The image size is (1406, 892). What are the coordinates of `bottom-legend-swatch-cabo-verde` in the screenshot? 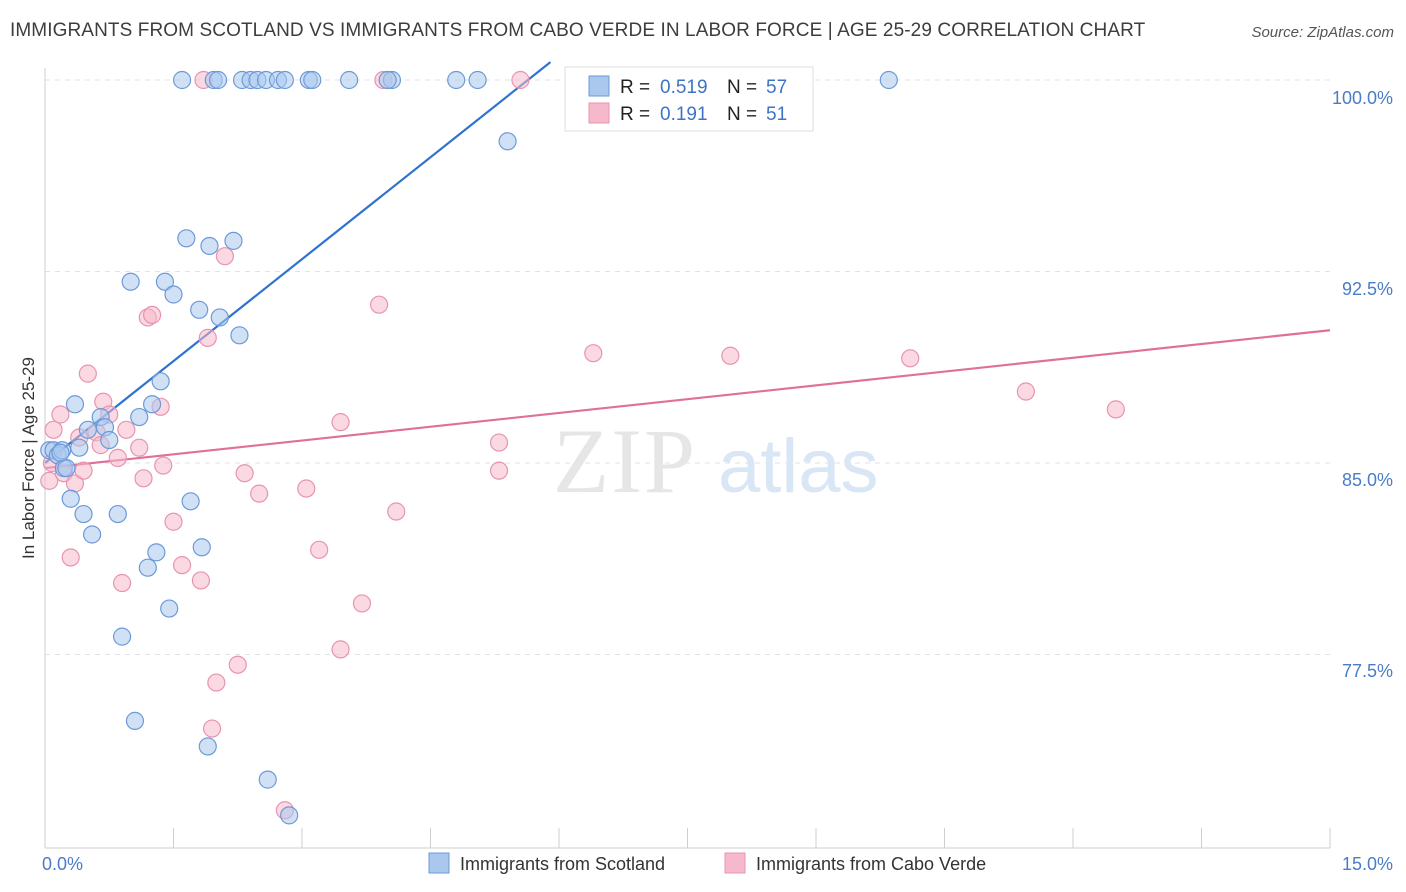 It's located at (735, 863).